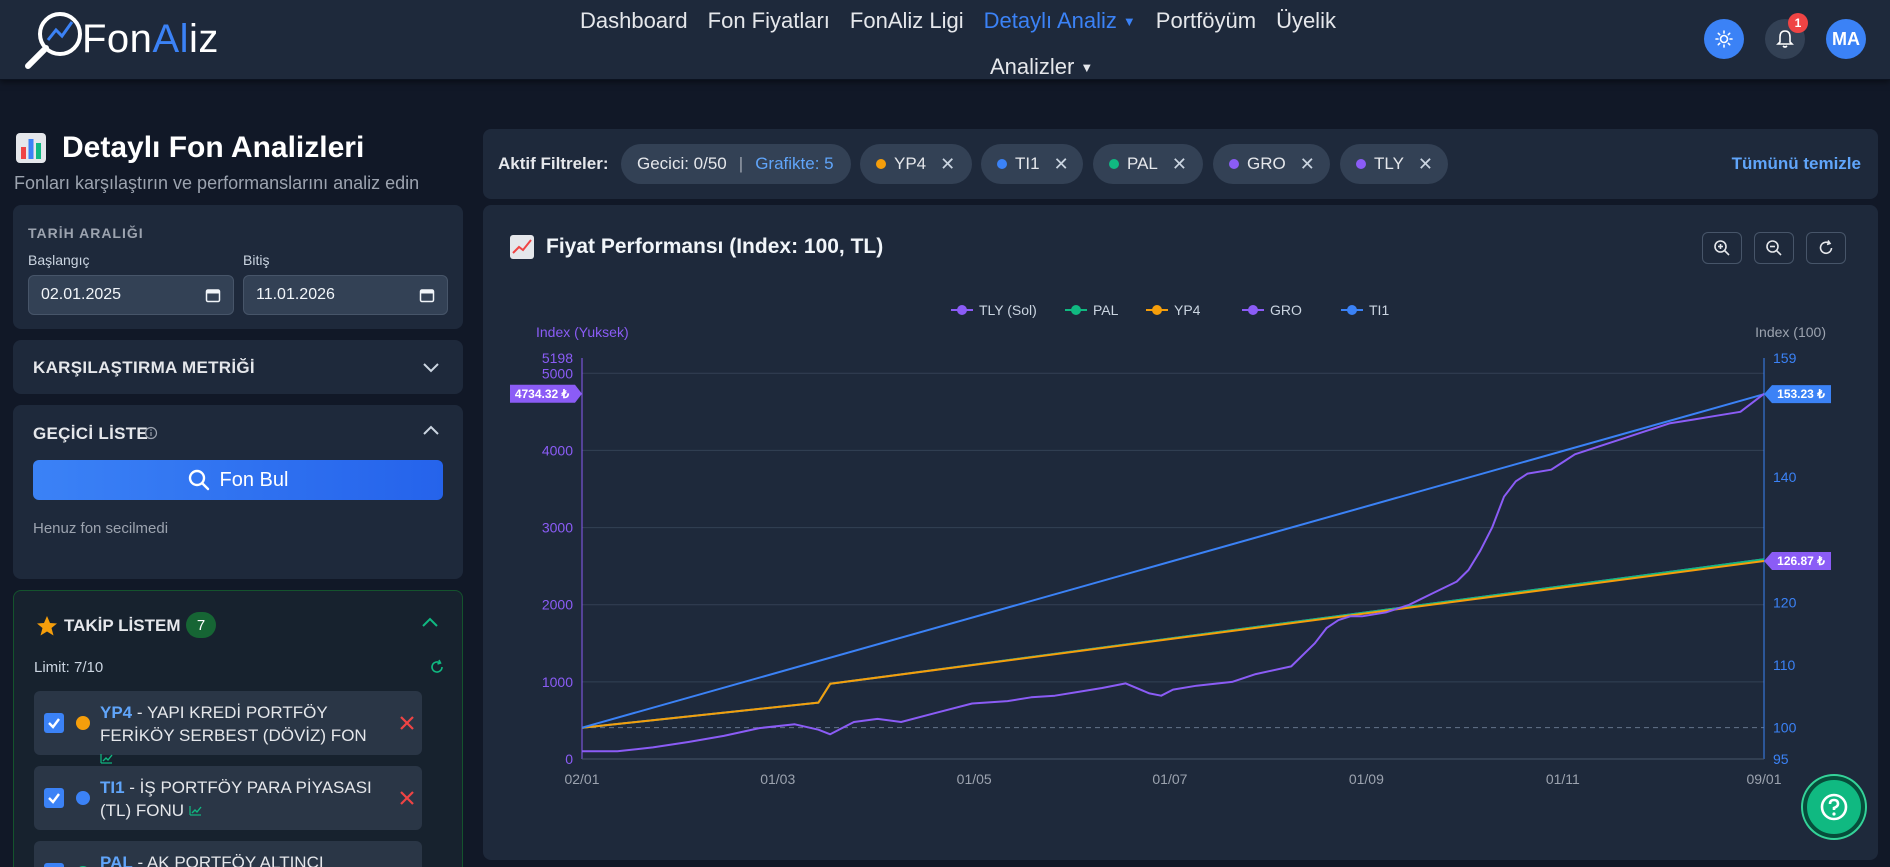  I want to click on filter-chip-label: PAL, so click(1142, 163).